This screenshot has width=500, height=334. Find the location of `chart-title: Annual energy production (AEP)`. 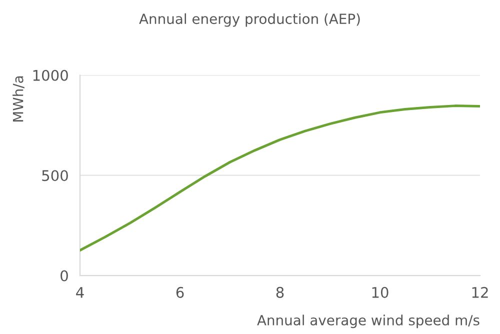

chart-title: Annual energy production (AEP) is located at coordinates (249, 20).